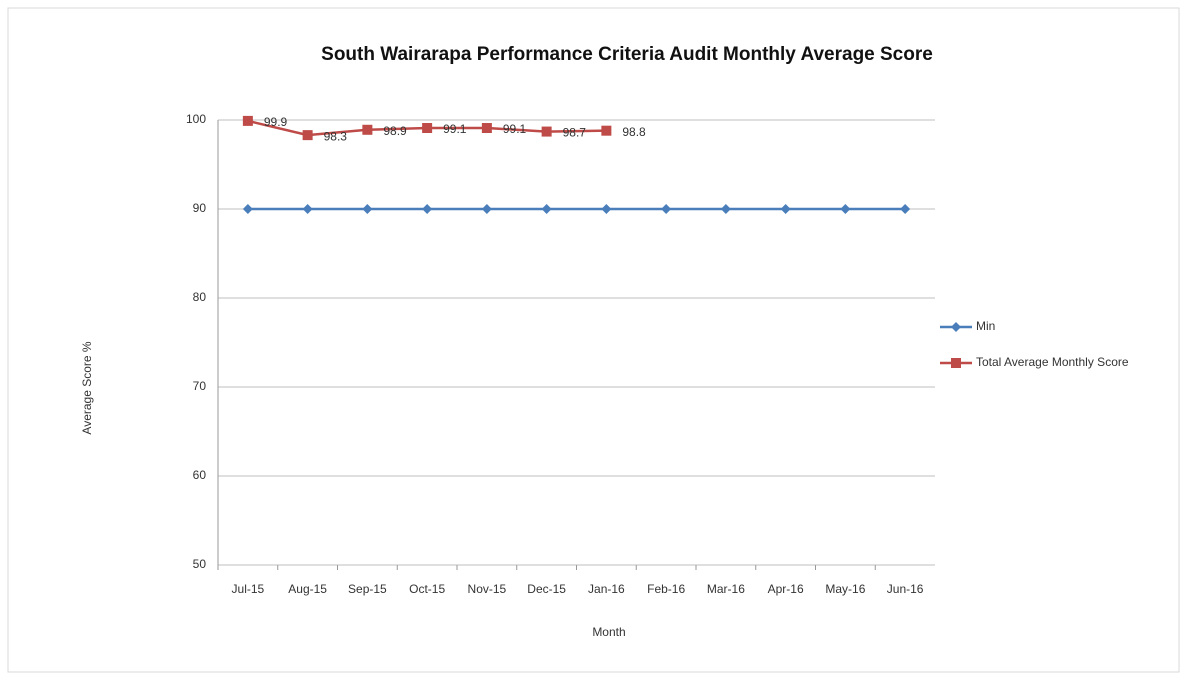 The width and height of the screenshot is (1187, 680). I want to click on data-label: 98.9, so click(395, 131).